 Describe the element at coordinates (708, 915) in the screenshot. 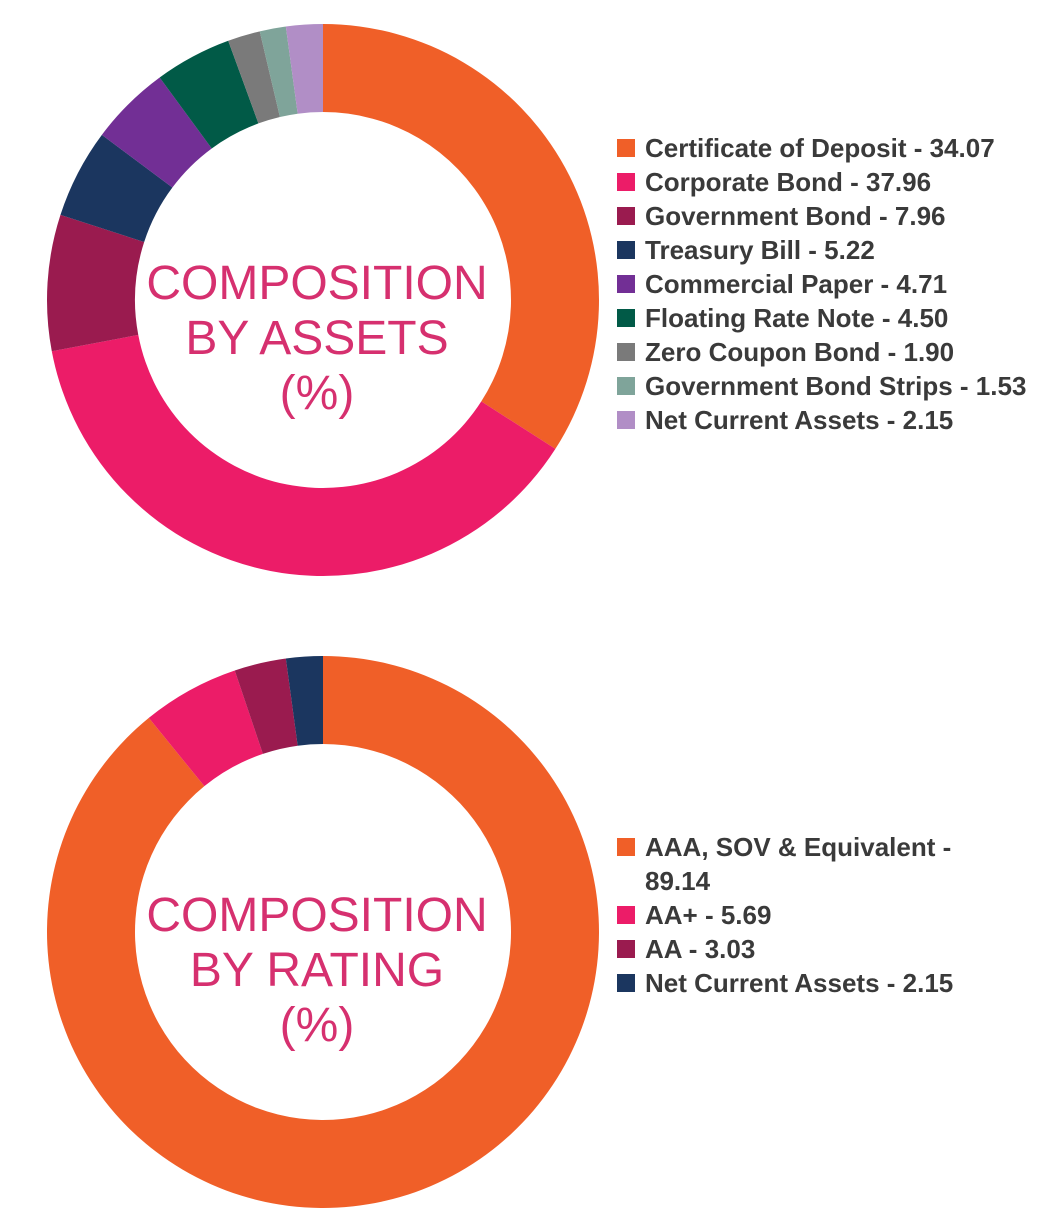

I see `legend-label: AA+ - 5.69` at that location.